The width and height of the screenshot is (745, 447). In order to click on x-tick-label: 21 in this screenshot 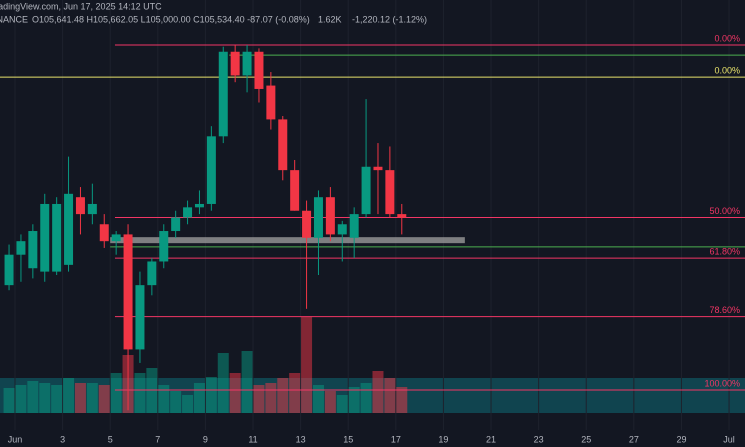, I will do `click(491, 439)`.